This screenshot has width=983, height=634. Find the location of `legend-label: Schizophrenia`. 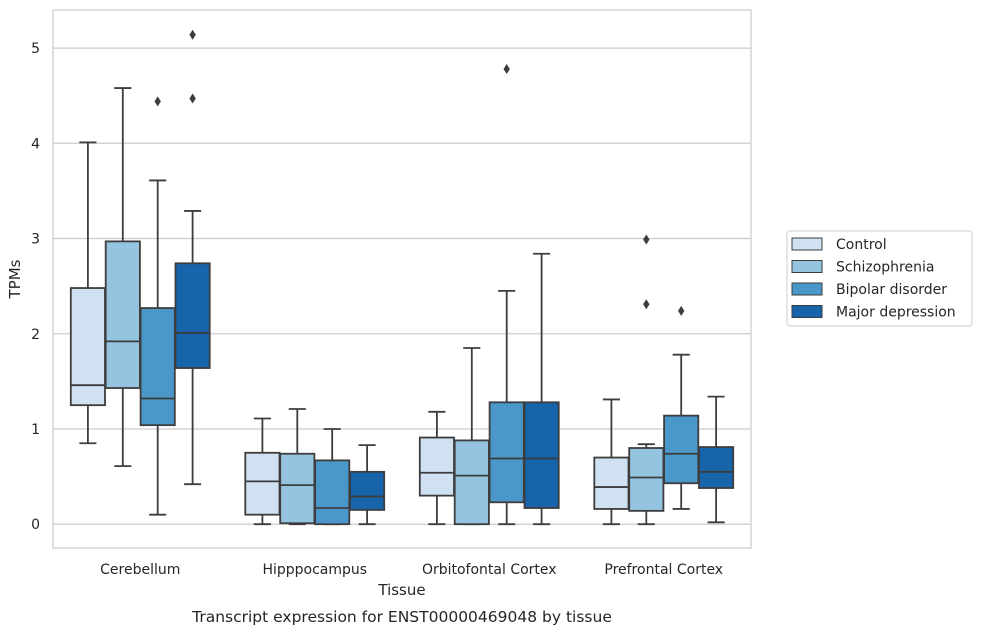

legend-label: Schizophrenia is located at coordinates (885, 268).